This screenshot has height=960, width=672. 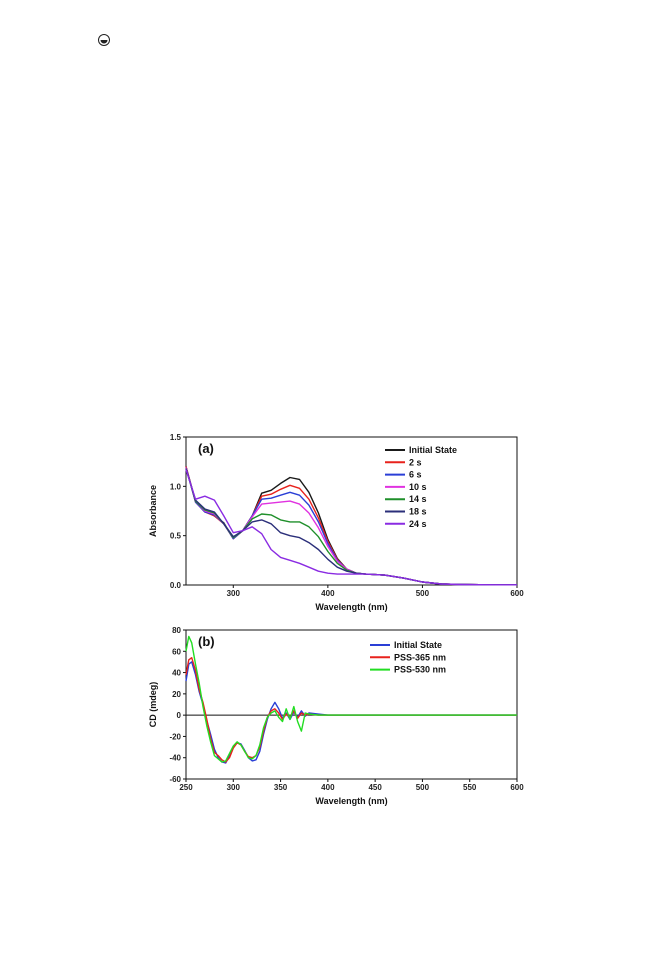 I want to click on y-tick-label: 40, so click(x=176, y=673).